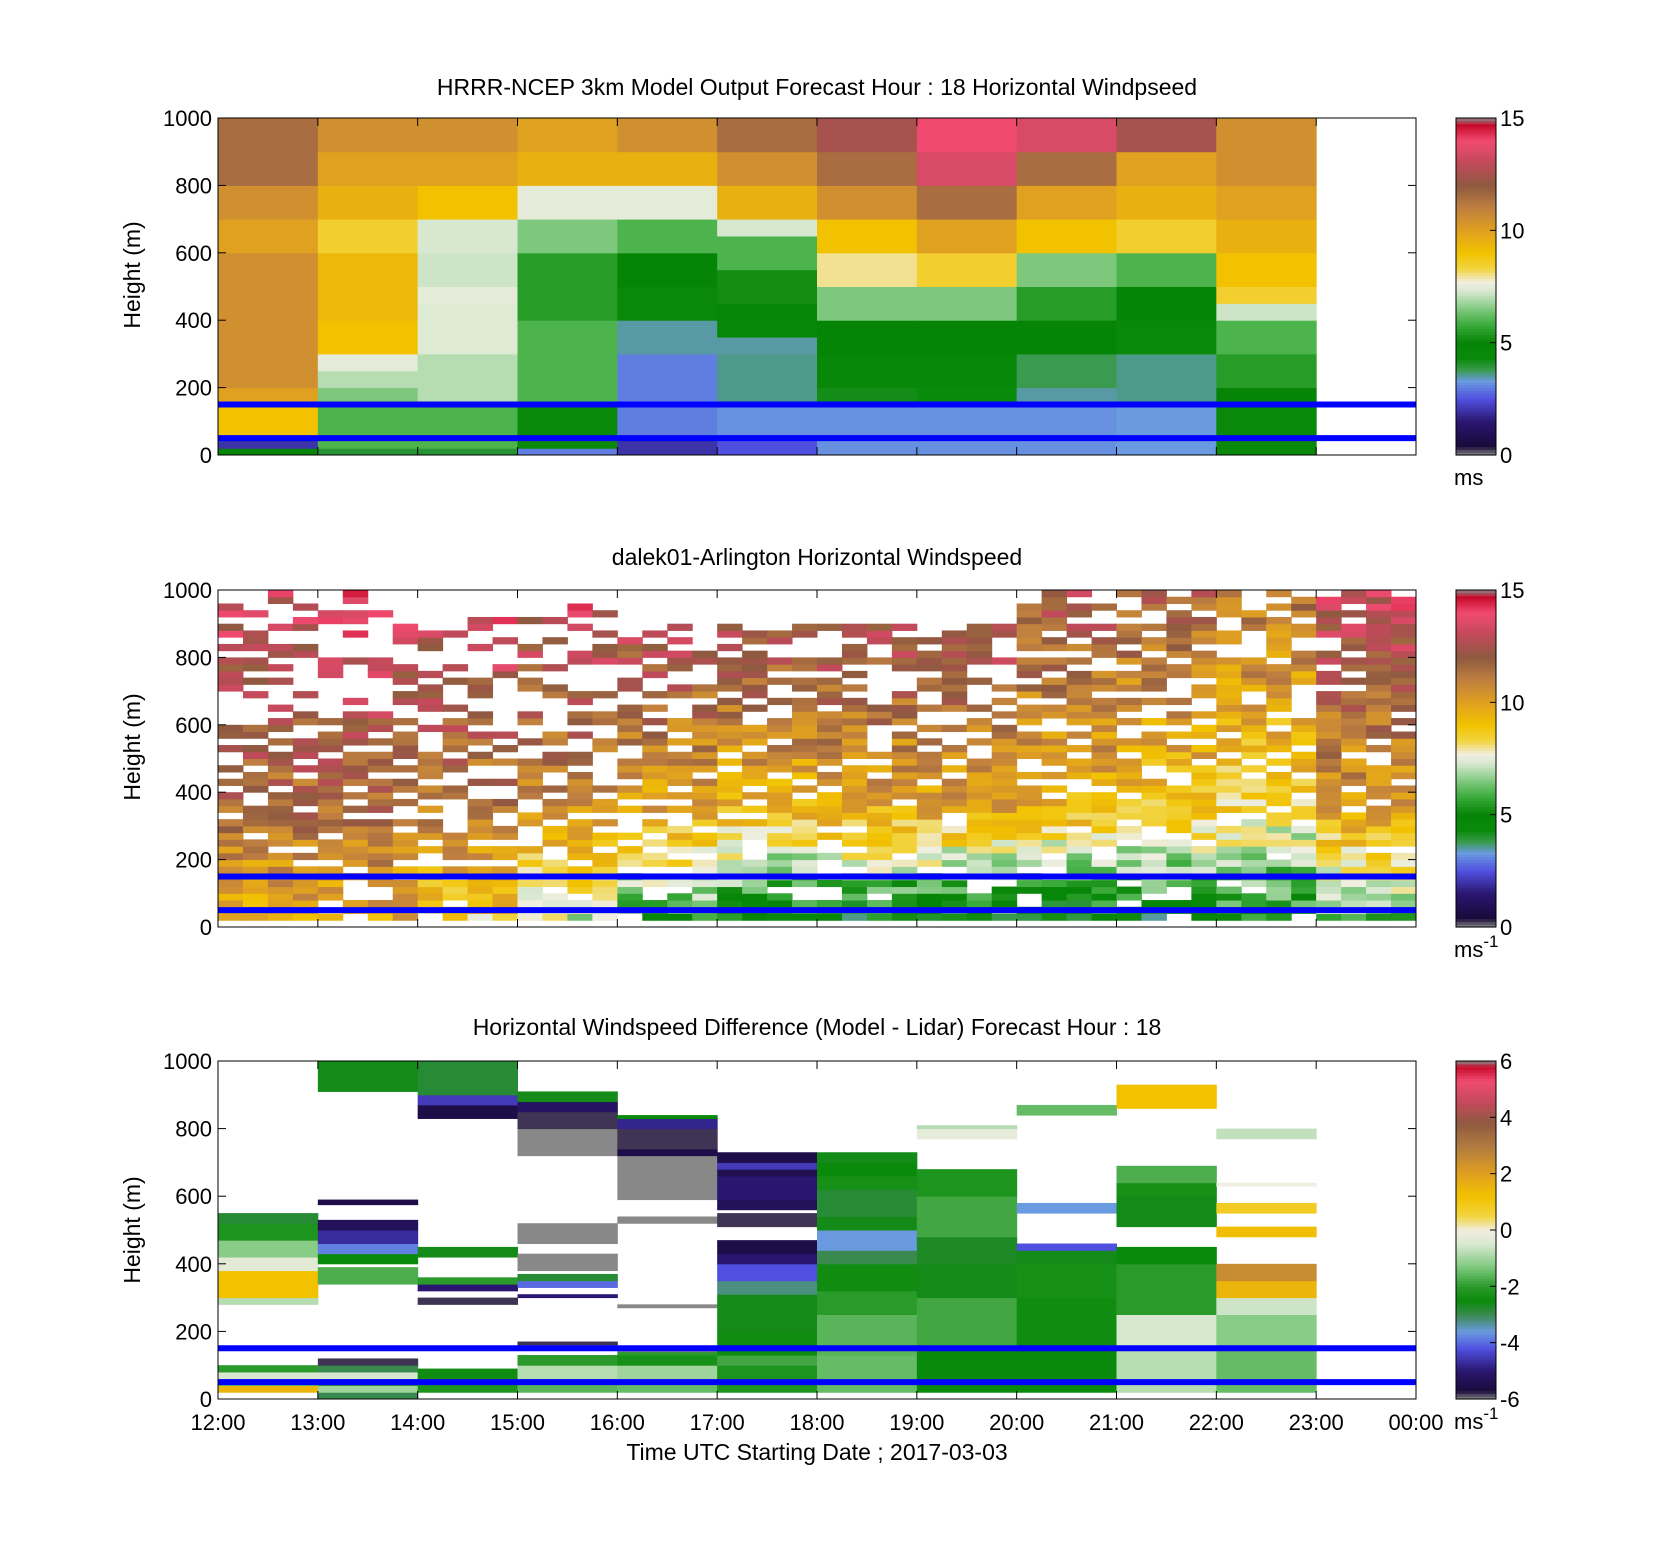 The height and width of the screenshot is (1561, 1680). Describe the element at coordinates (1016, 1422) in the screenshot. I see `x-tick-label: 20:00` at that location.